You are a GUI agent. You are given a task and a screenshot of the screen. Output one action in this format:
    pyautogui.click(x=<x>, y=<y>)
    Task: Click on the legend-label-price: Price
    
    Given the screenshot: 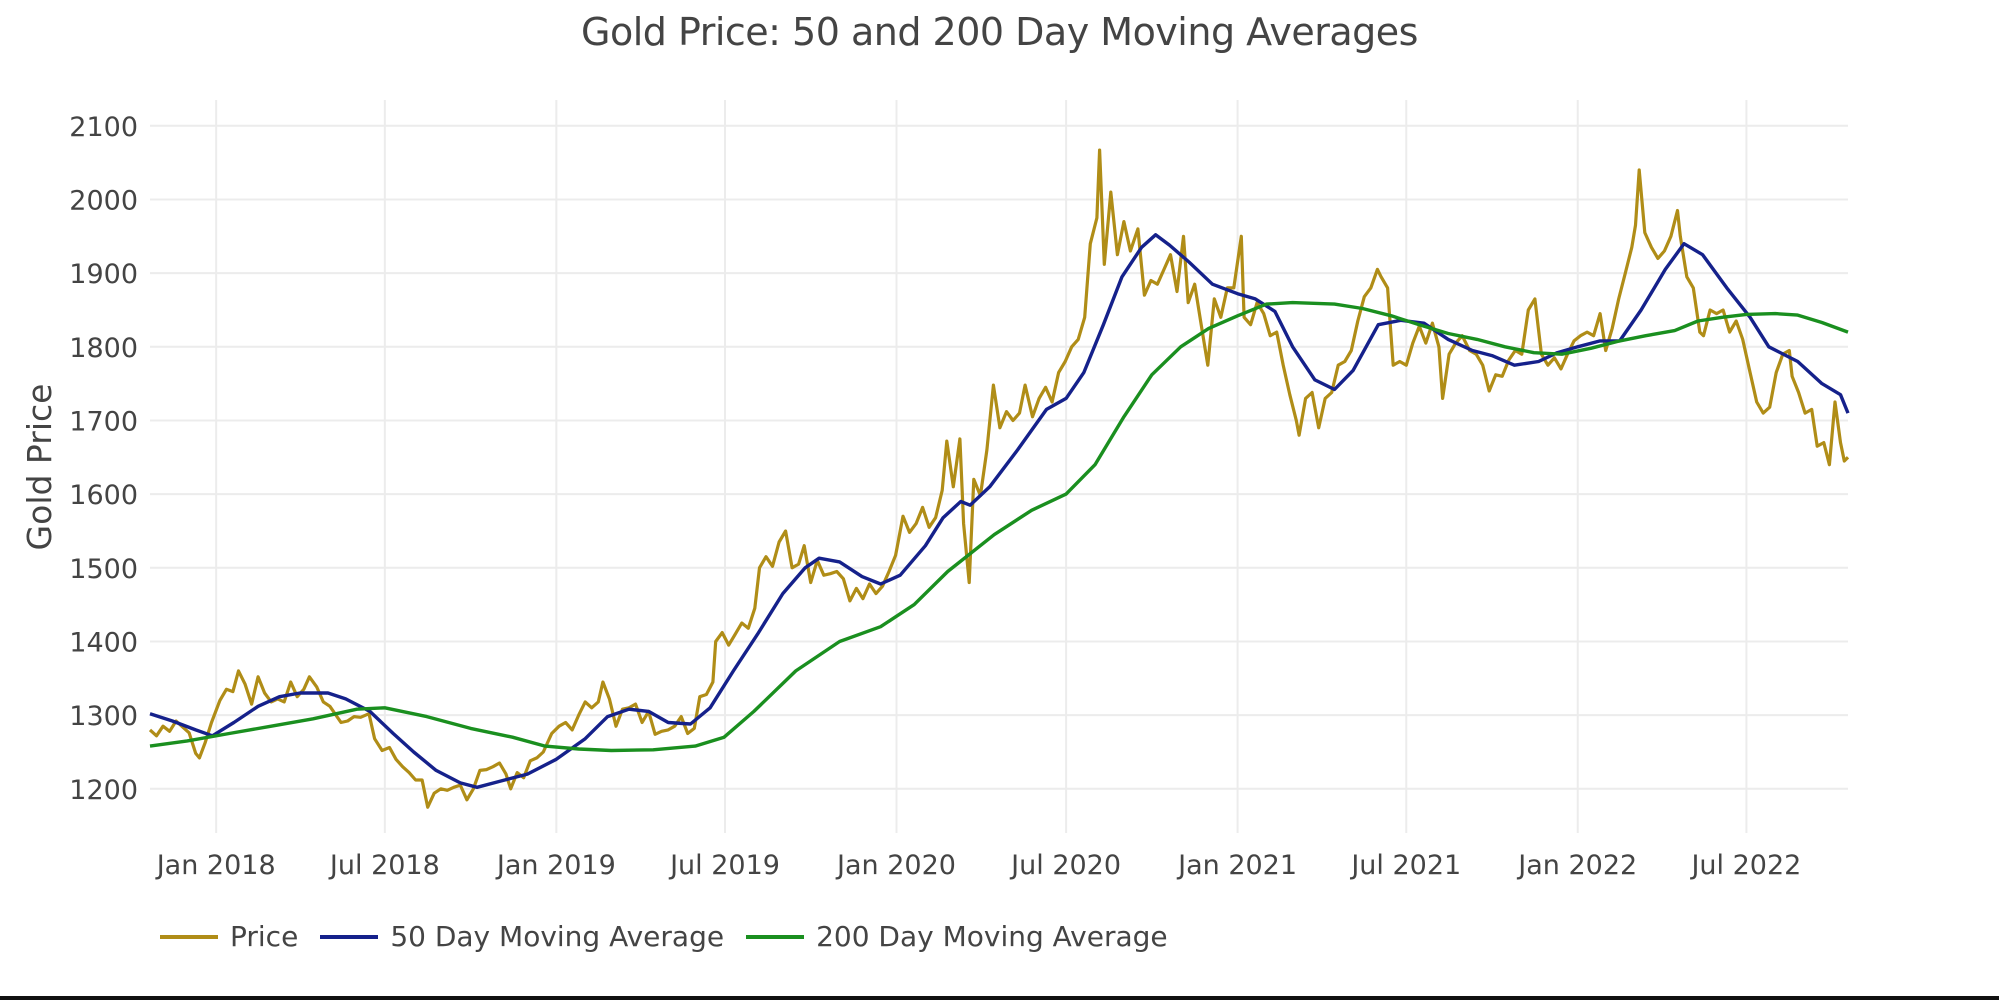 What is the action you would take?
    pyautogui.click(x=264, y=936)
    